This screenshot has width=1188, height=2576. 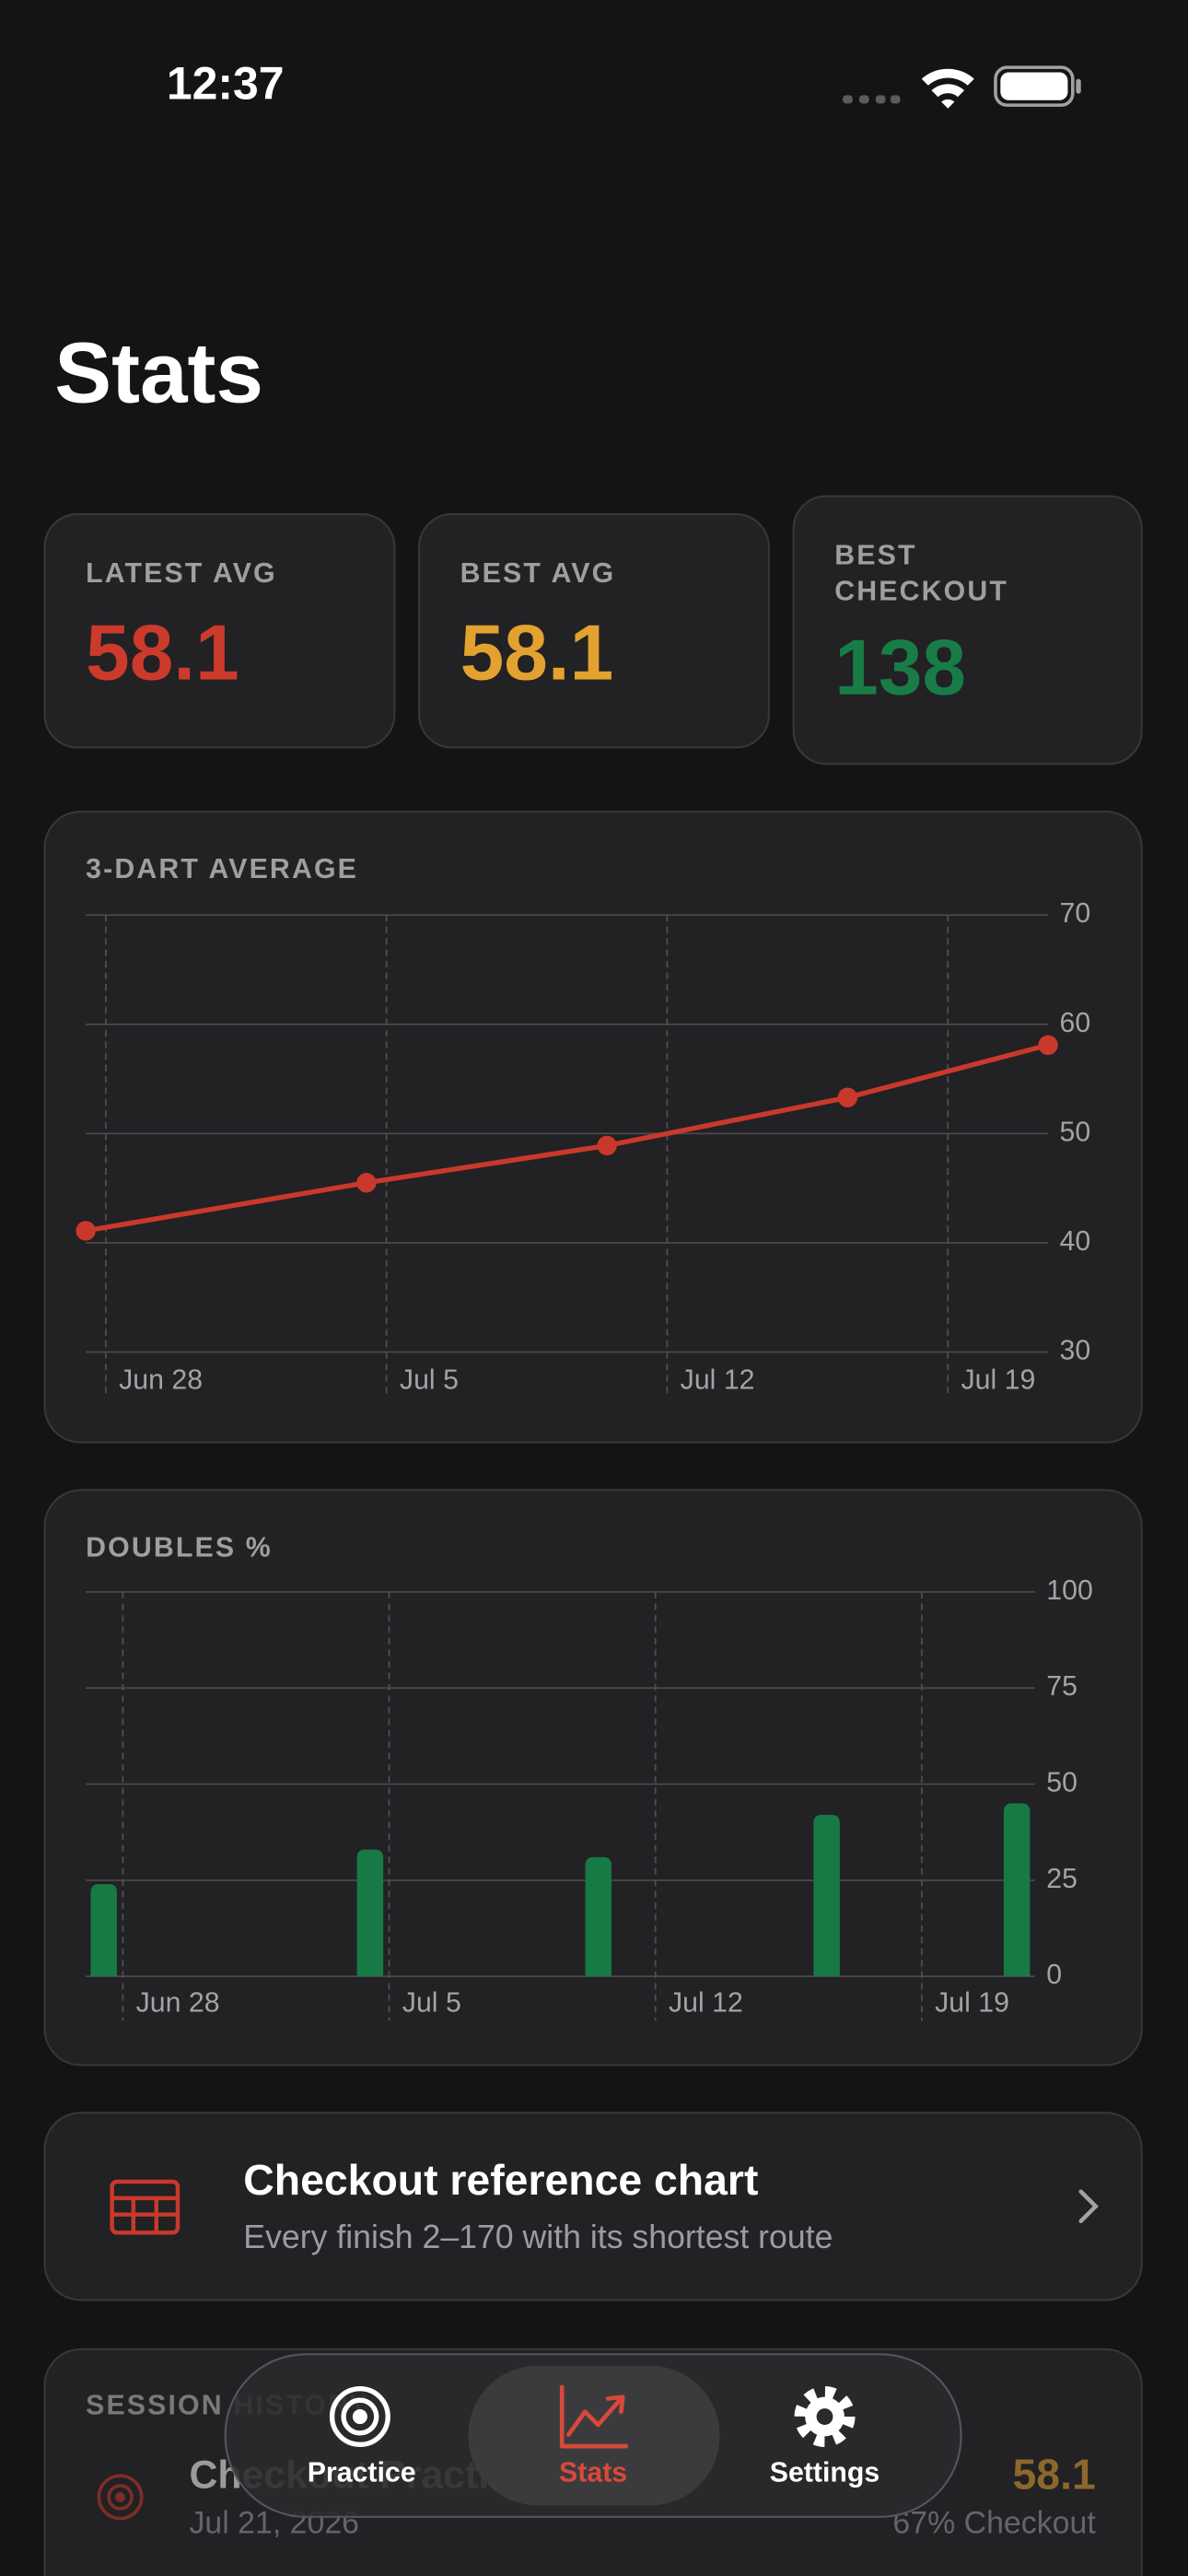 I want to click on chart-title: 3-DART AVERAGE, so click(x=222, y=869).